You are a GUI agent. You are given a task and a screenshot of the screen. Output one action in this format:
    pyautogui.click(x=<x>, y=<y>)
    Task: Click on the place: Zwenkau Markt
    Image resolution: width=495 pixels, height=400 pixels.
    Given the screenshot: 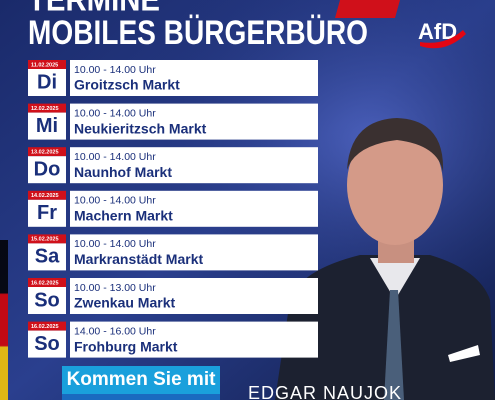 What is the action you would take?
    pyautogui.click(x=124, y=303)
    